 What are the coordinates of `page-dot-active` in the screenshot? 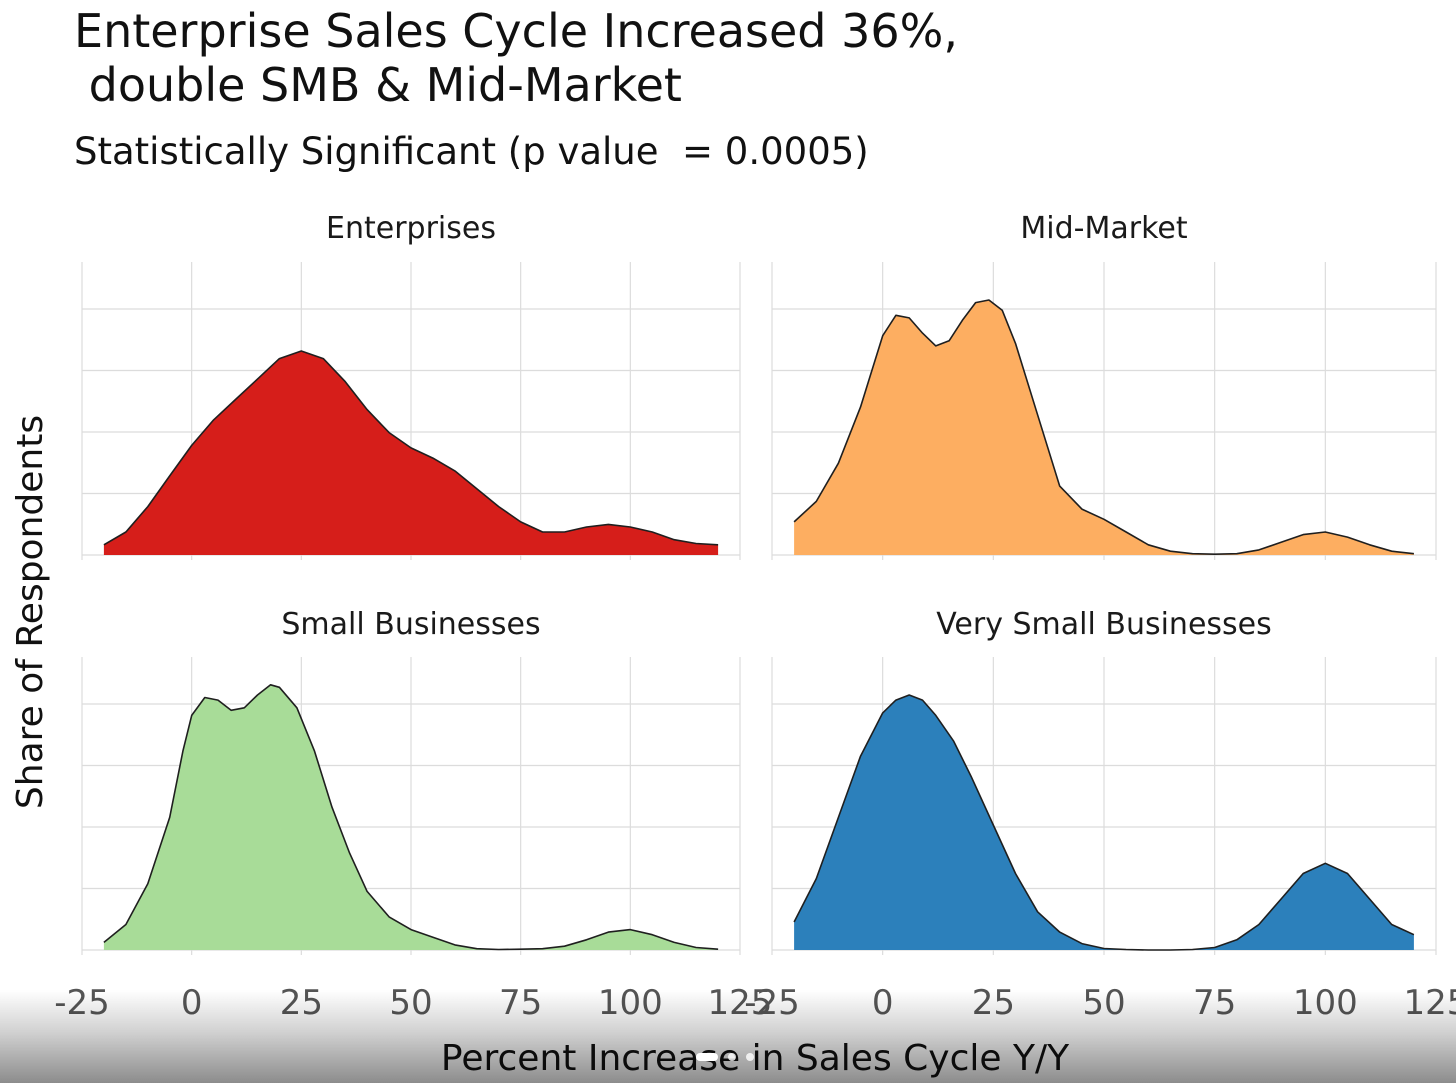 It's located at (707, 1057).